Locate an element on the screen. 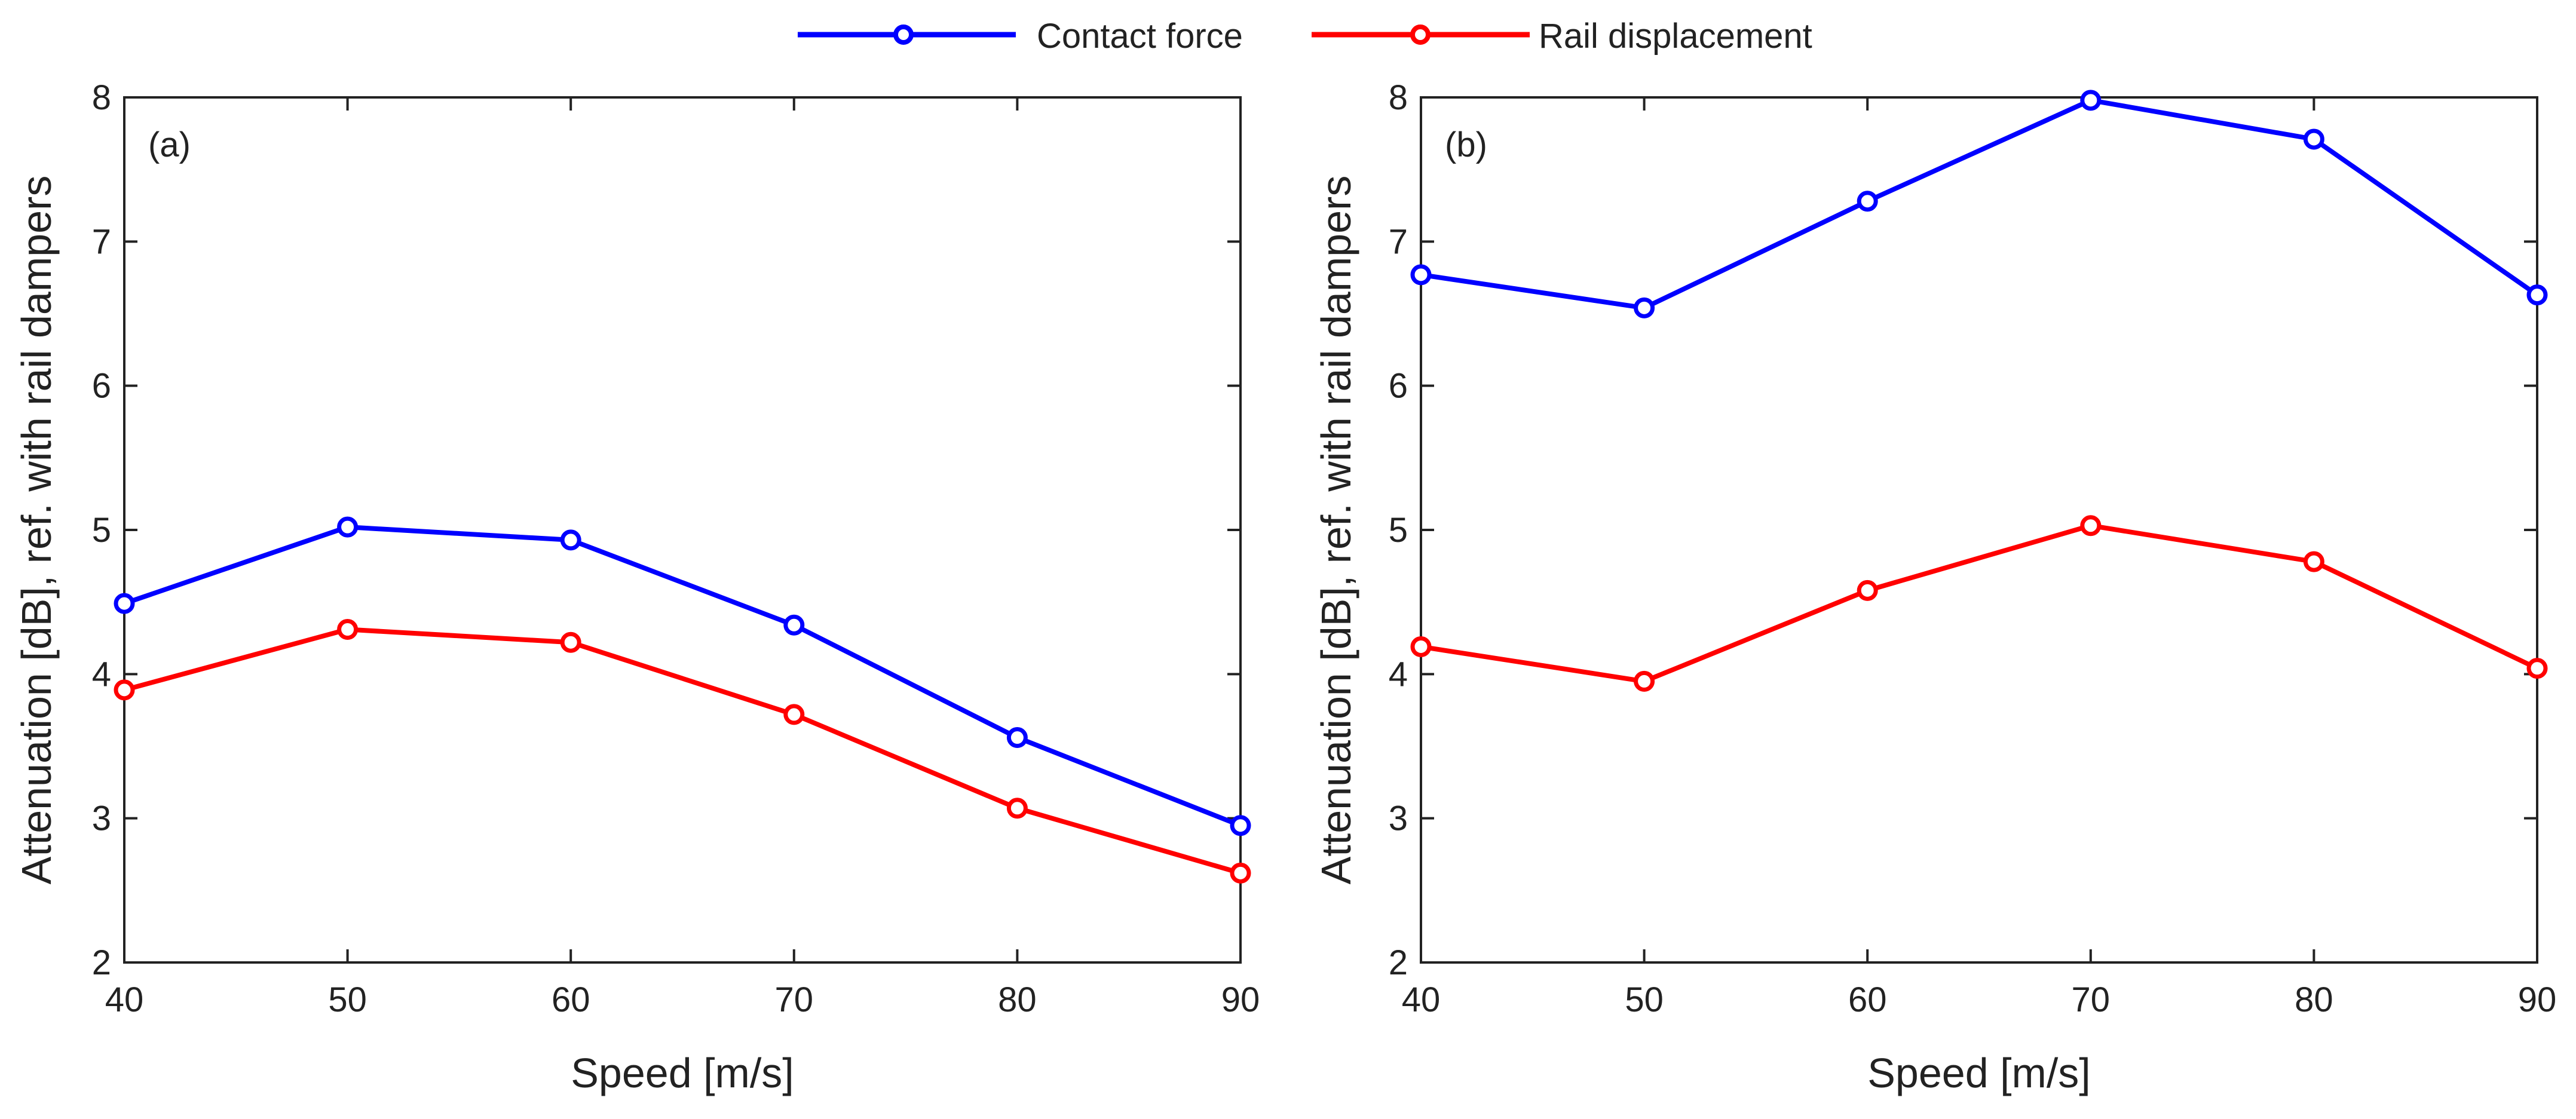 The height and width of the screenshot is (1119, 2576). legend: Contact force Rail displacement is located at coordinates (1305, 36).